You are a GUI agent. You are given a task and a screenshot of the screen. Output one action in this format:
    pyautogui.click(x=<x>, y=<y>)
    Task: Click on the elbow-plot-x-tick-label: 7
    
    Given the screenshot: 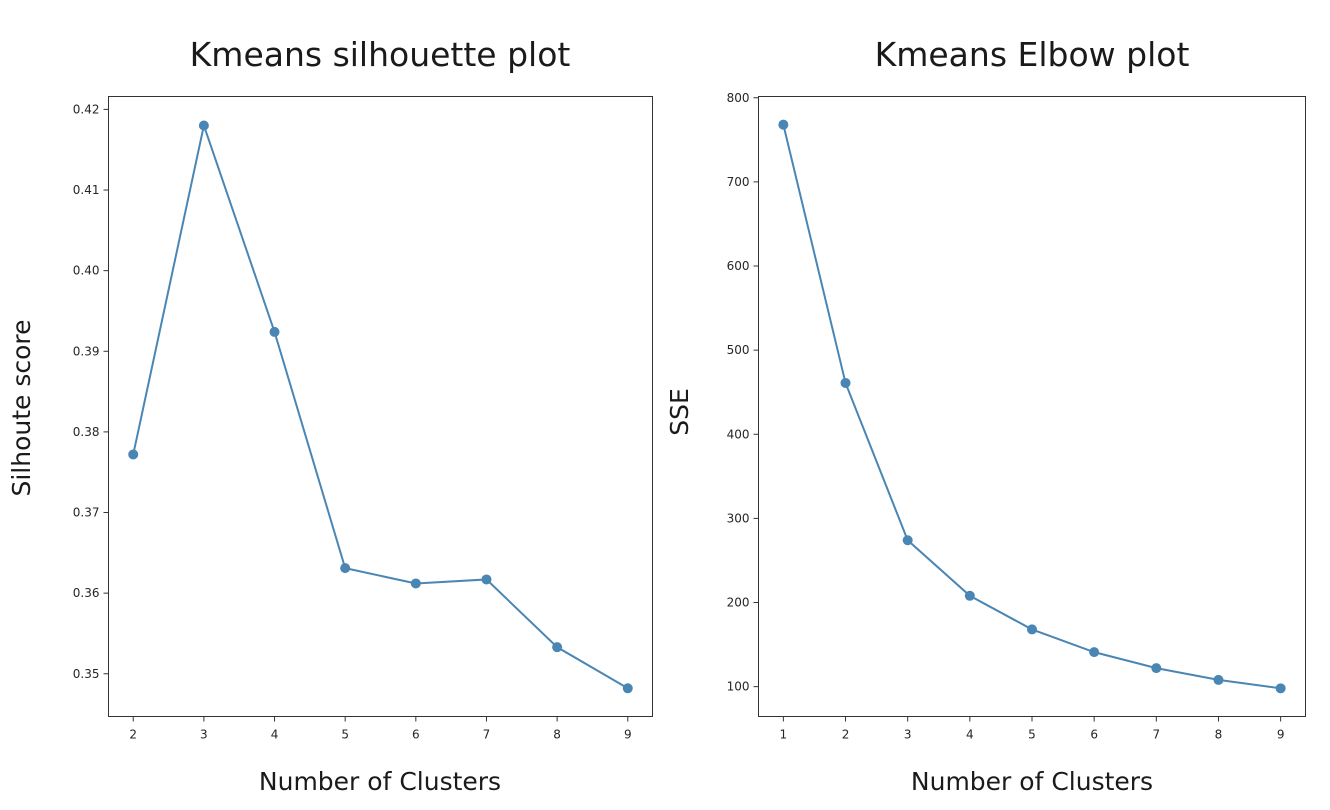 What is the action you would take?
    pyautogui.click(x=1156, y=735)
    